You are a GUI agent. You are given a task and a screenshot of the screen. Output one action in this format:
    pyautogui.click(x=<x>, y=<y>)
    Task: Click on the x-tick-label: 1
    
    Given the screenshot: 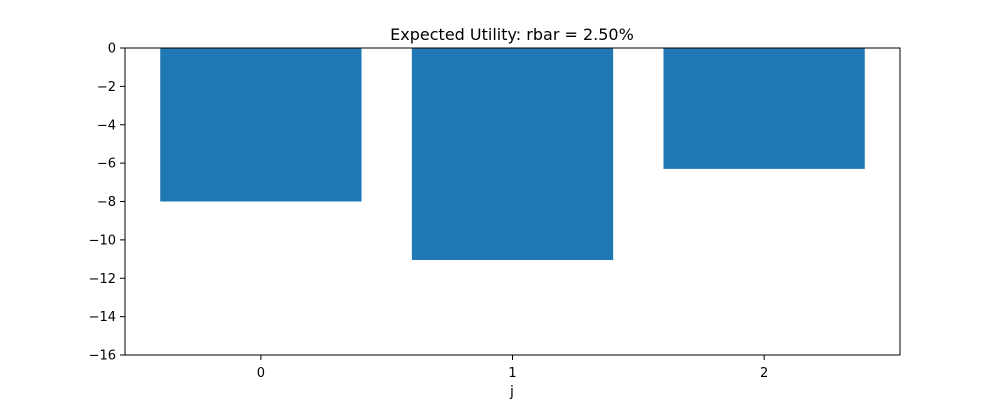 What is the action you would take?
    pyautogui.click(x=512, y=373)
    